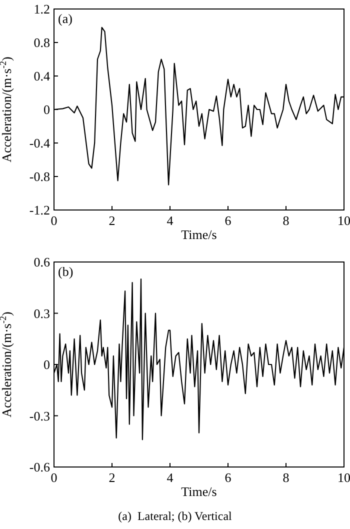 Image resolution: width=350 pixels, height=529 pixels. What do you see at coordinates (39, 176) in the screenshot?
I see `y-tick-label: -0.8` at bounding box center [39, 176].